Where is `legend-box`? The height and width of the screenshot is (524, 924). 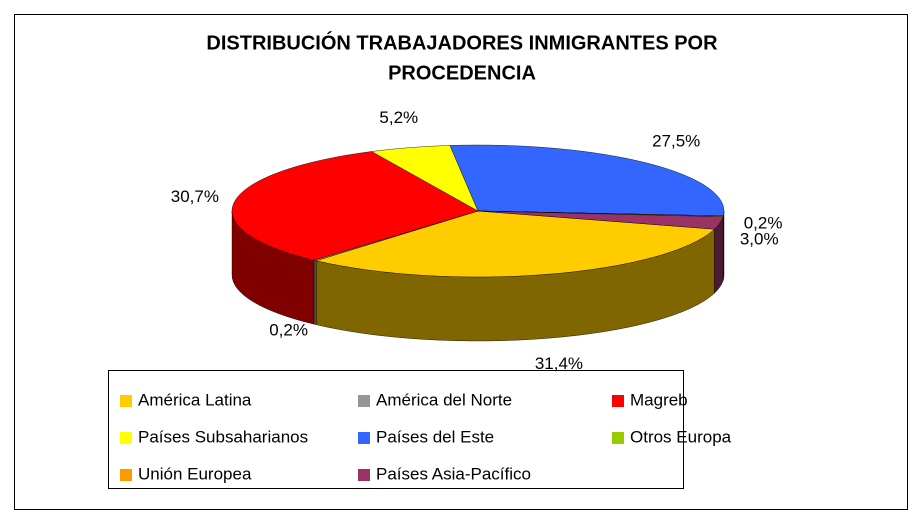
legend-box is located at coordinates (396, 429).